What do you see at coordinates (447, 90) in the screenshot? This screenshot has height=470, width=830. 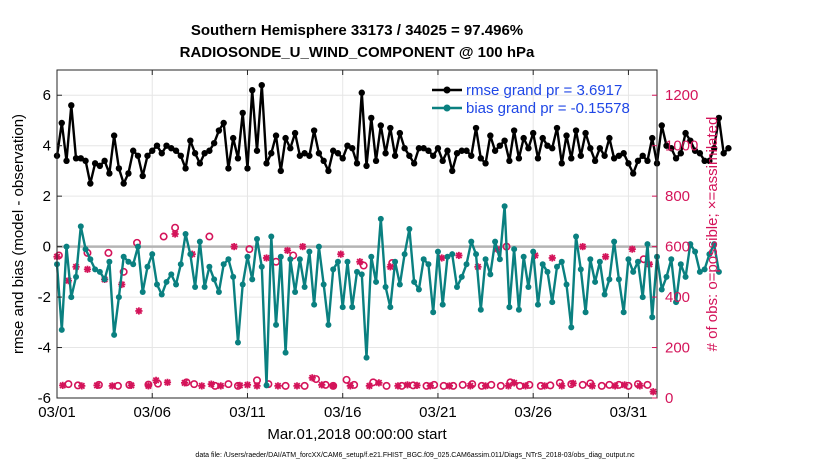 I see `legend-rmse-marker` at bounding box center [447, 90].